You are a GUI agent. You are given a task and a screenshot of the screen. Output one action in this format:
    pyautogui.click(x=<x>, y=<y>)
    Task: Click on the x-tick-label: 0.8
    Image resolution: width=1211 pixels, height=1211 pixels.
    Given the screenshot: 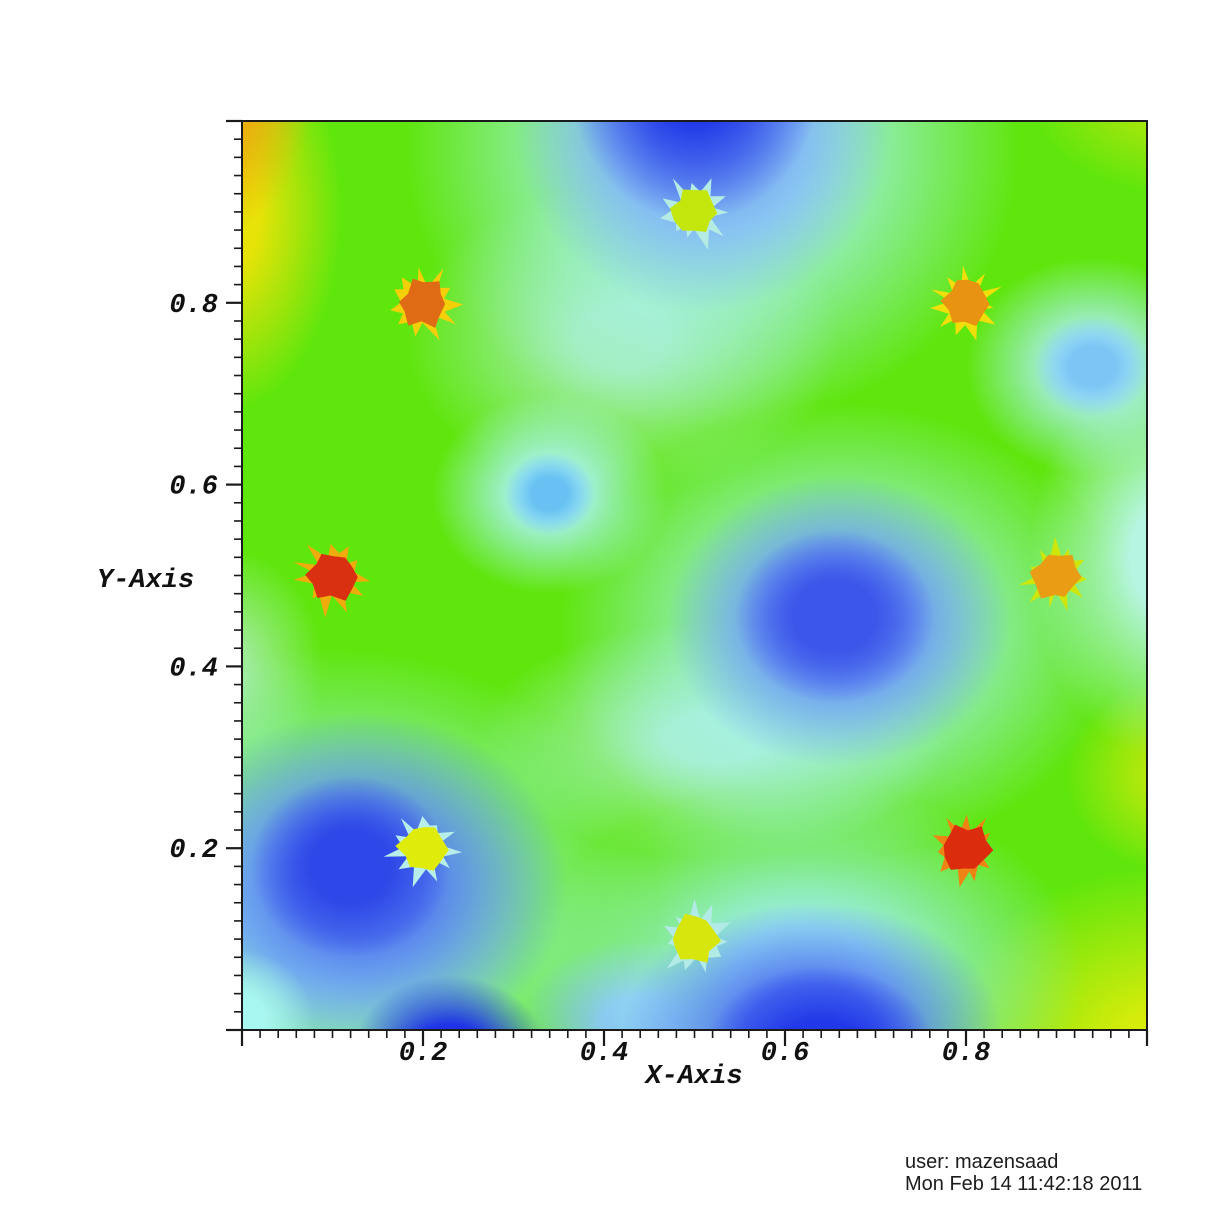 What is the action you would take?
    pyautogui.click(x=966, y=1054)
    